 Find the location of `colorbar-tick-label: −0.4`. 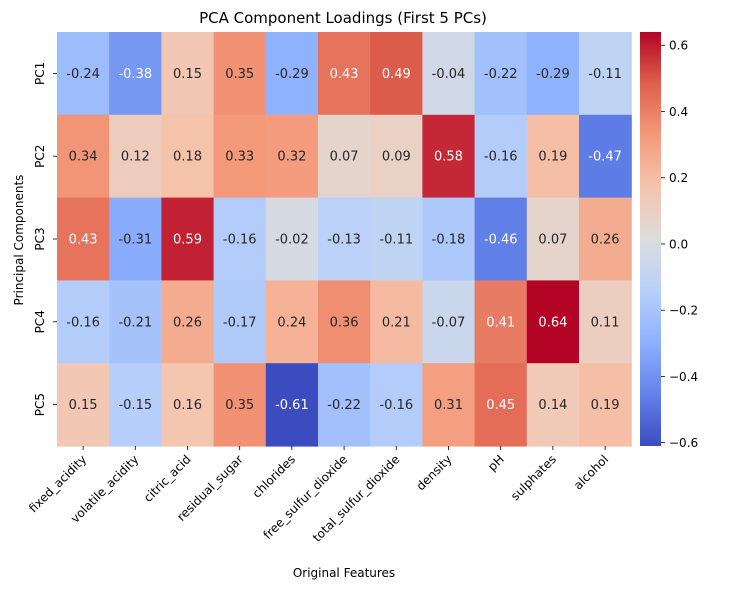

colorbar-tick-label: −0.4 is located at coordinates (683, 377).